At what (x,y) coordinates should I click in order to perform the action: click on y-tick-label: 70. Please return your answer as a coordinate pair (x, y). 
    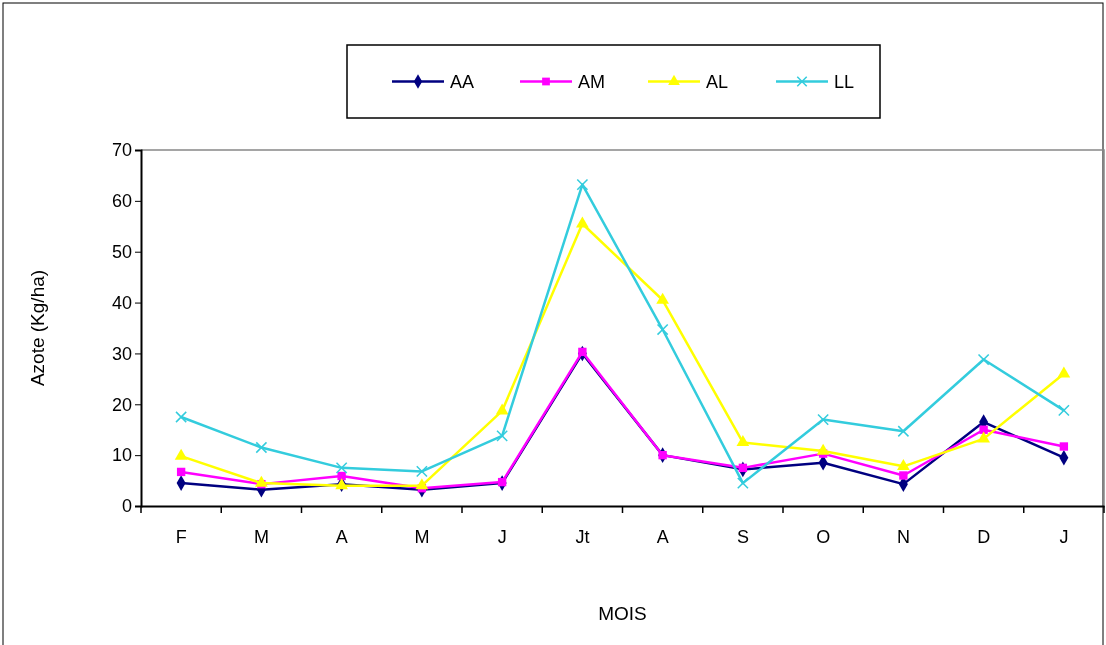
    Looking at the image, I should click on (121, 150).